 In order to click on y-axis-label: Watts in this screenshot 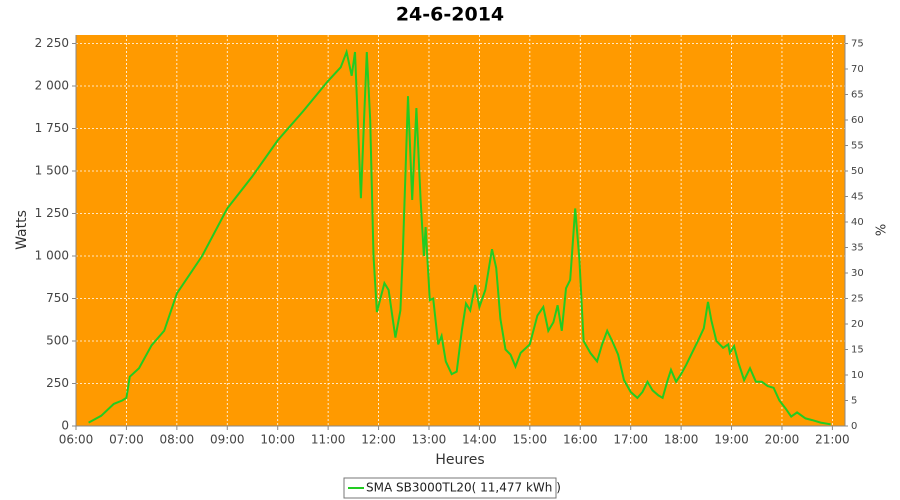, I will do `click(22, 230)`.